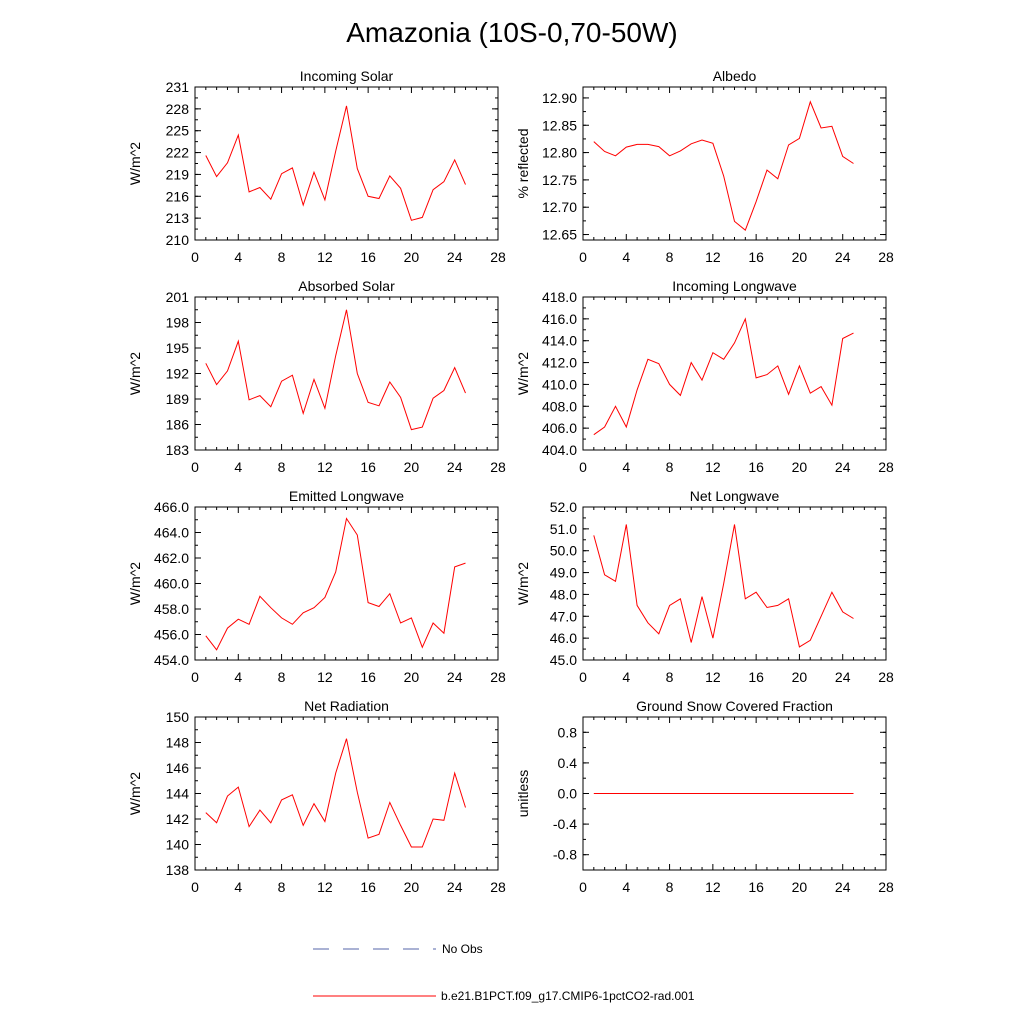 Image resolution: width=1024 pixels, height=1024 pixels. Describe the element at coordinates (563, 529) in the screenshot. I see `y-tick-label: 51.0` at that location.